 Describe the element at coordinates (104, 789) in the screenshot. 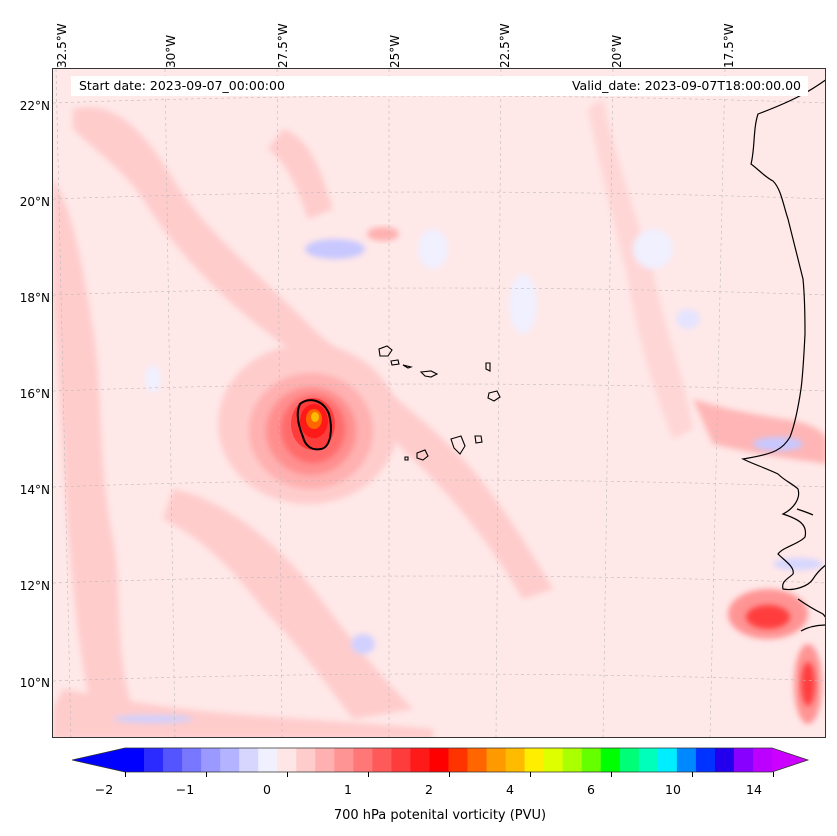

I see `colorbar-tick-label: −2` at that location.